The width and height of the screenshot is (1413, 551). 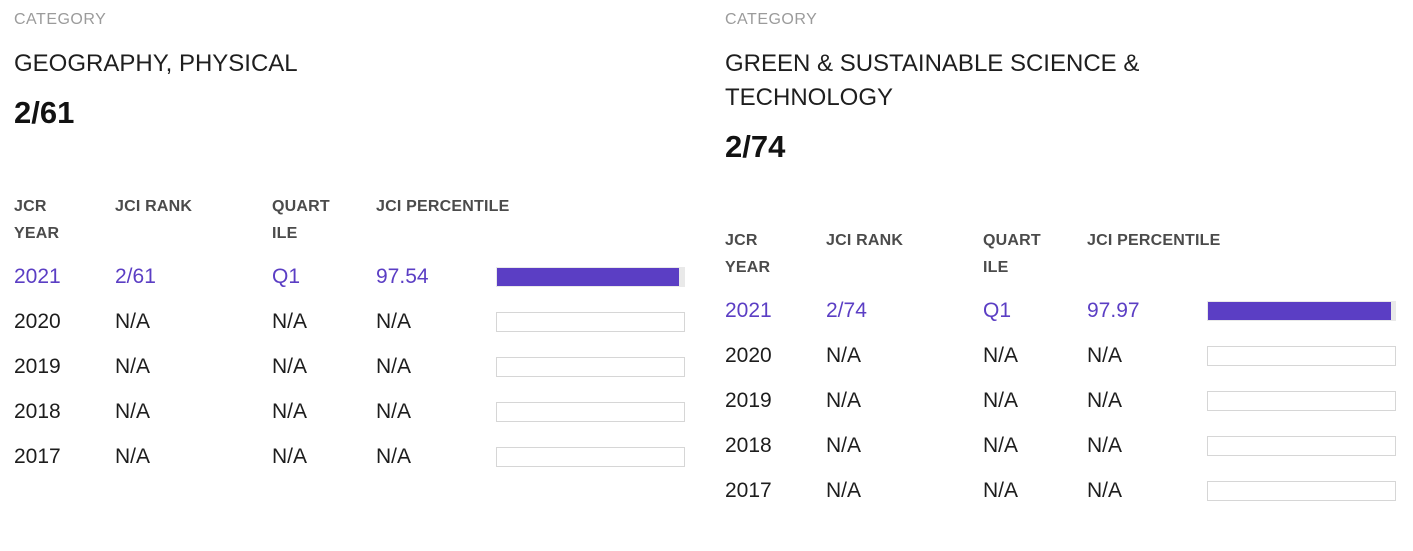 I want to click on cell-jci-rank: 2/61, so click(x=135, y=276).